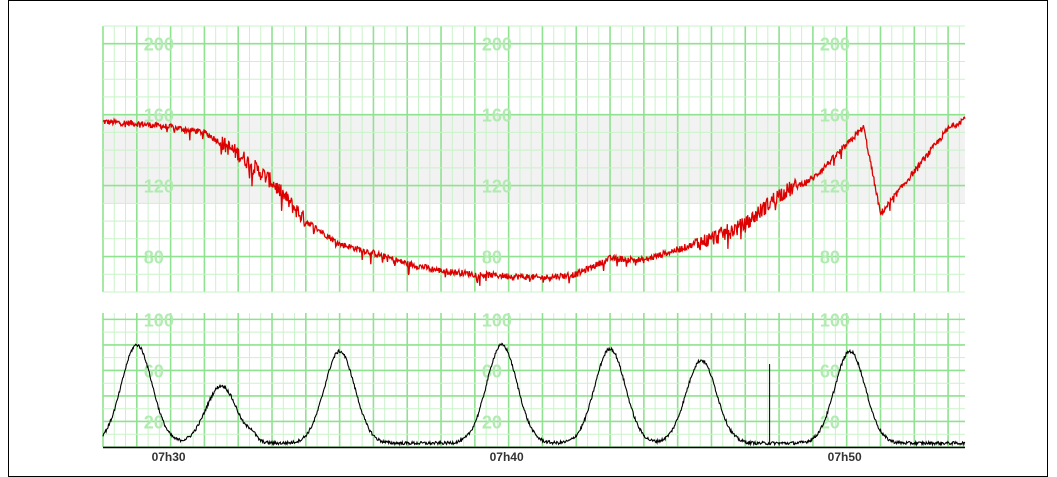 The image size is (1057, 477). I want to click on time-tick-label: 07h50, so click(845, 457).